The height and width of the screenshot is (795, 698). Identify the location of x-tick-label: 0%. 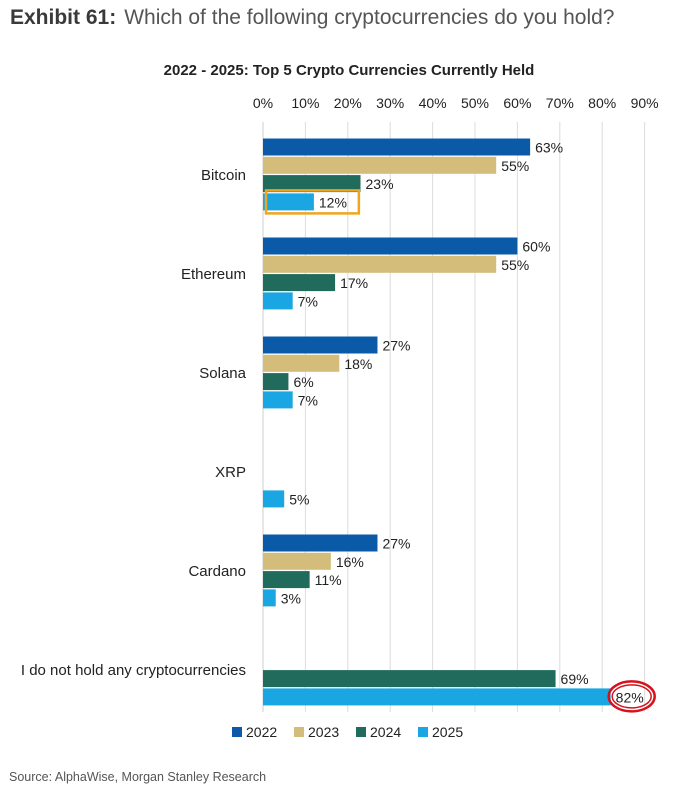
(263, 103).